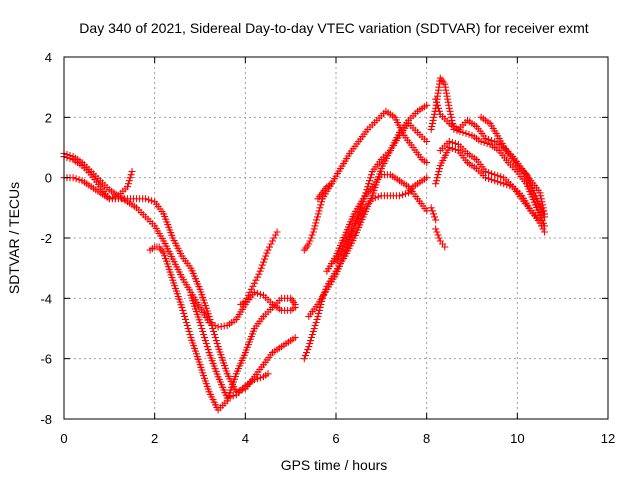  Describe the element at coordinates (608, 438) in the screenshot. I see `x-tick-label: 12` at that location.